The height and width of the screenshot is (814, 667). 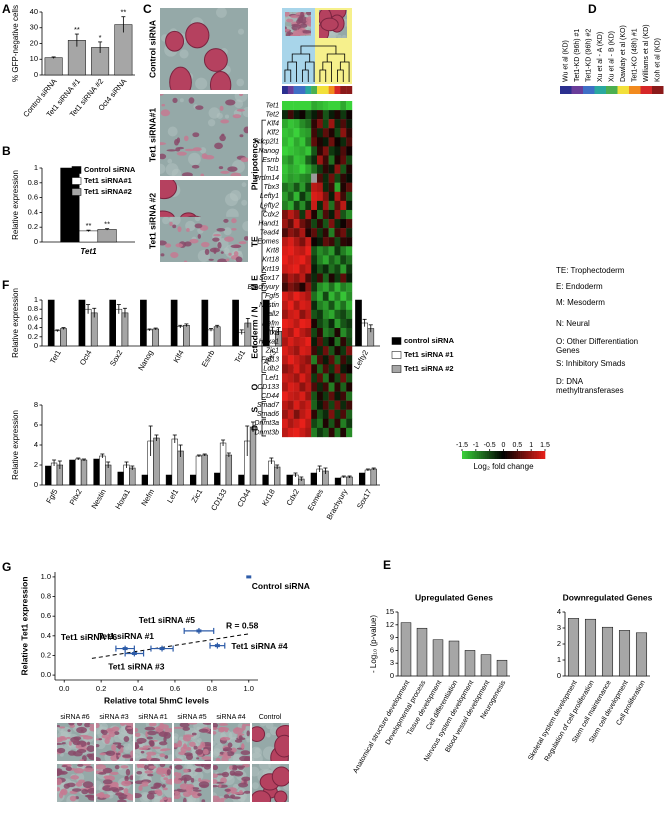 I want to click on photo-label: siRNA #5, so click(x=191, y=717).